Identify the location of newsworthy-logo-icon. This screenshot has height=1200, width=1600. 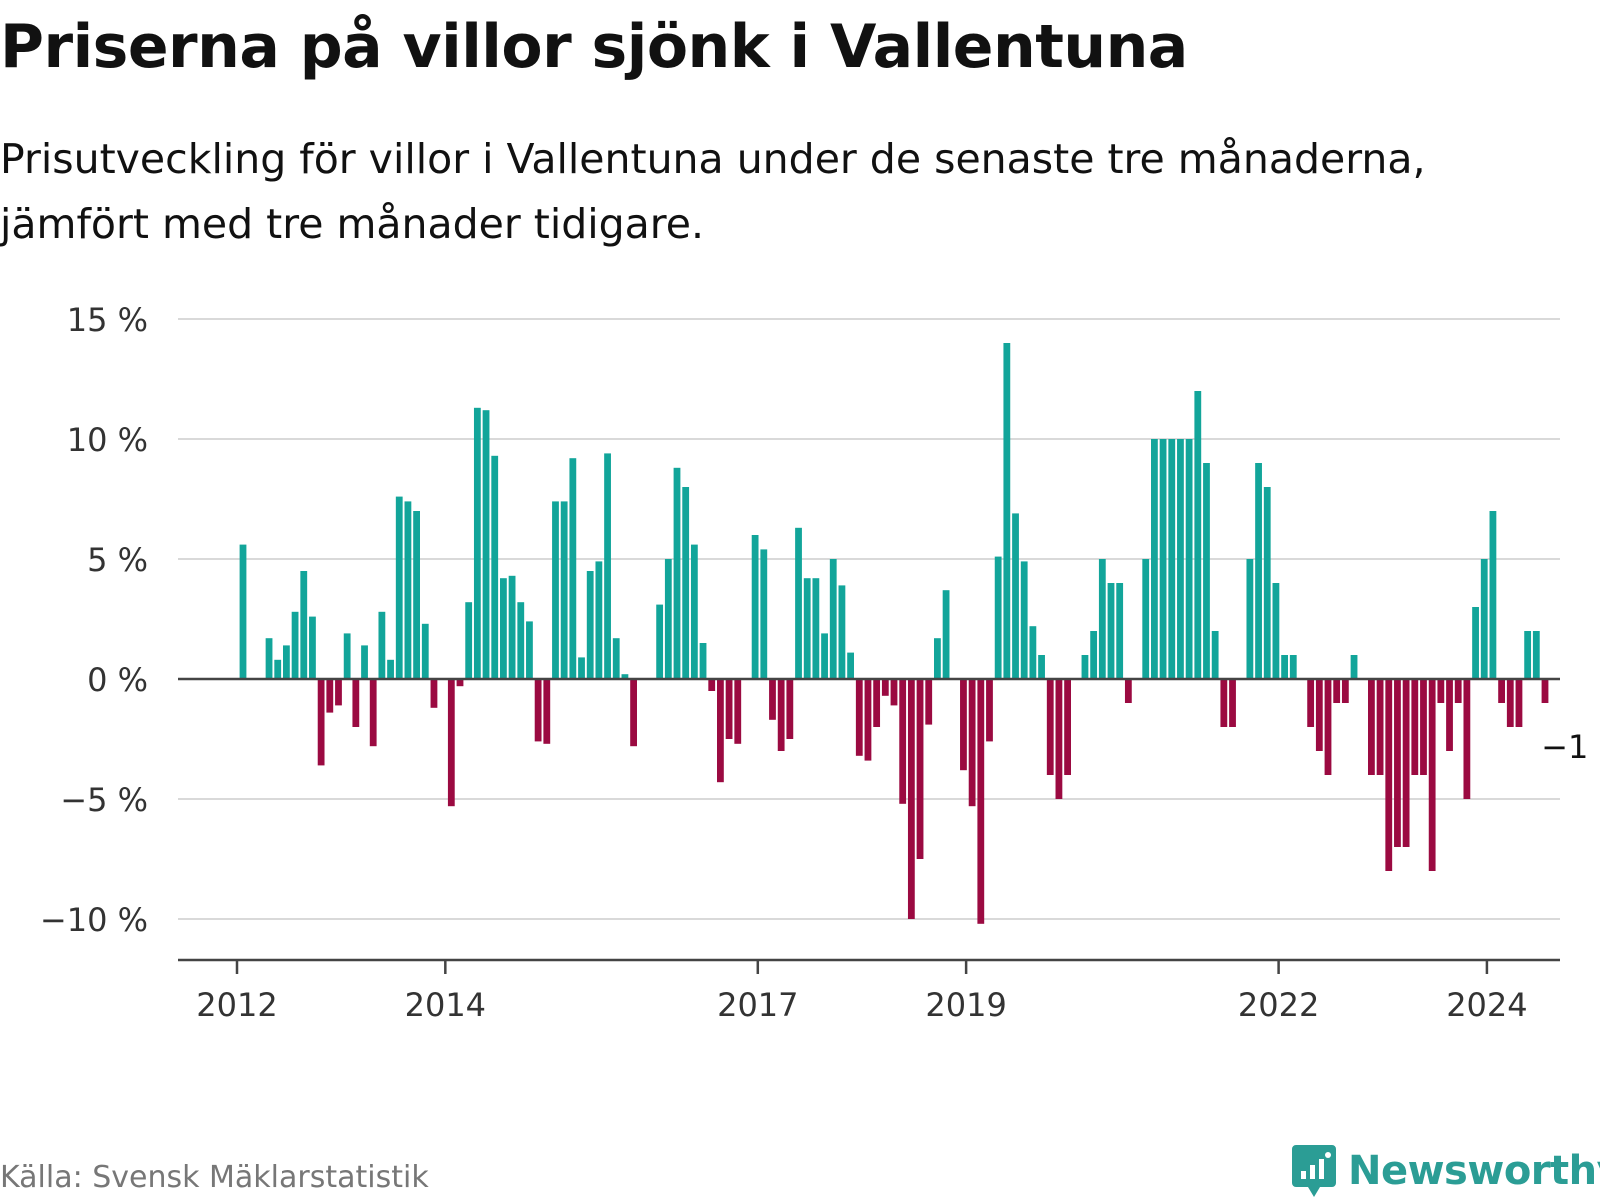
(1314, 1171).